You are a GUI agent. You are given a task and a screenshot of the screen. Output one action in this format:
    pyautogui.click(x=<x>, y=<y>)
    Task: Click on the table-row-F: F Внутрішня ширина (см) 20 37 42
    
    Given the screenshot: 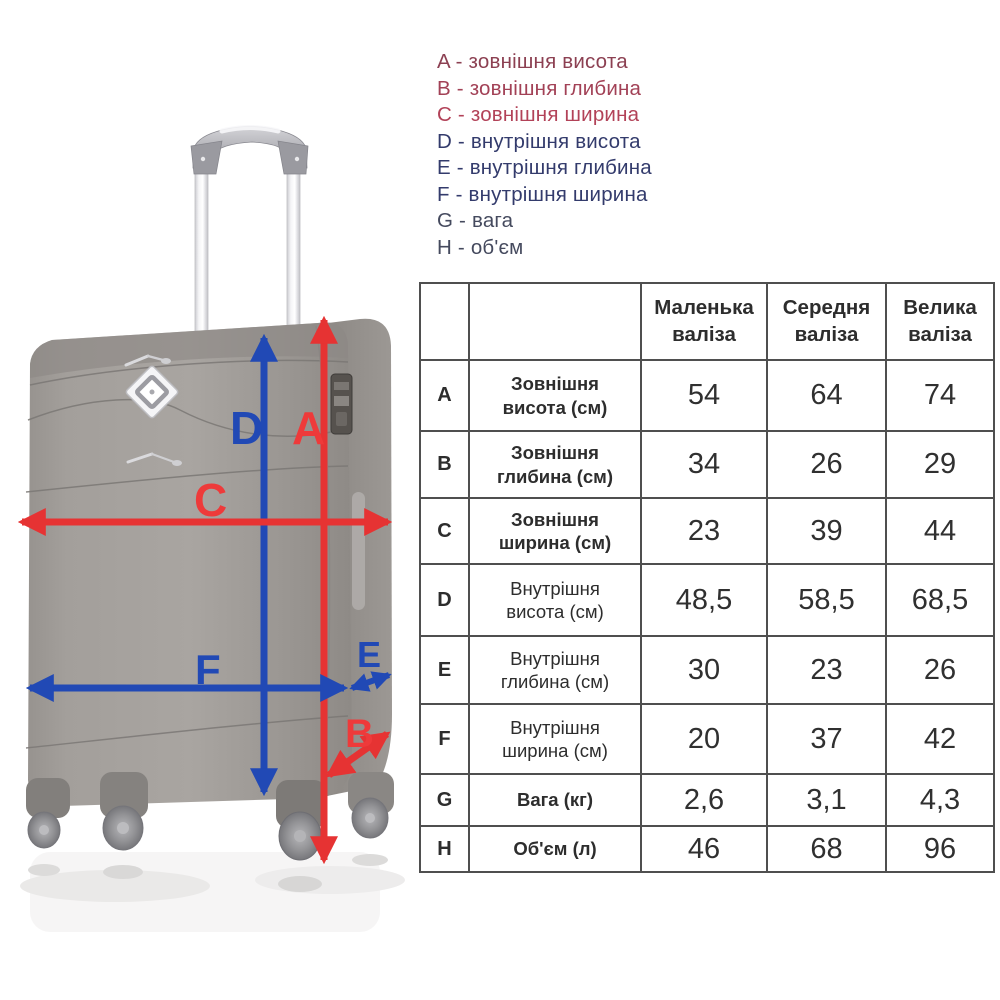 What is the action you would take?
    pyautogui.click(x=707, y=739)
    